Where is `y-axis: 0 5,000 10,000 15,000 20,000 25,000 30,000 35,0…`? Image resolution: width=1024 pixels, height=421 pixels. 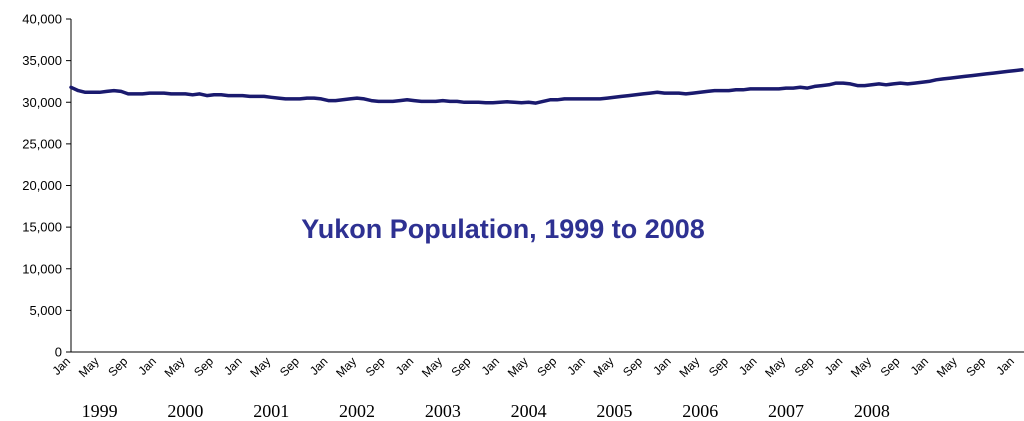 y-axis: 0 5,000 10,000 15,000 20,000 25,000 30,000 35,0… is located at coordinates (47, 186).